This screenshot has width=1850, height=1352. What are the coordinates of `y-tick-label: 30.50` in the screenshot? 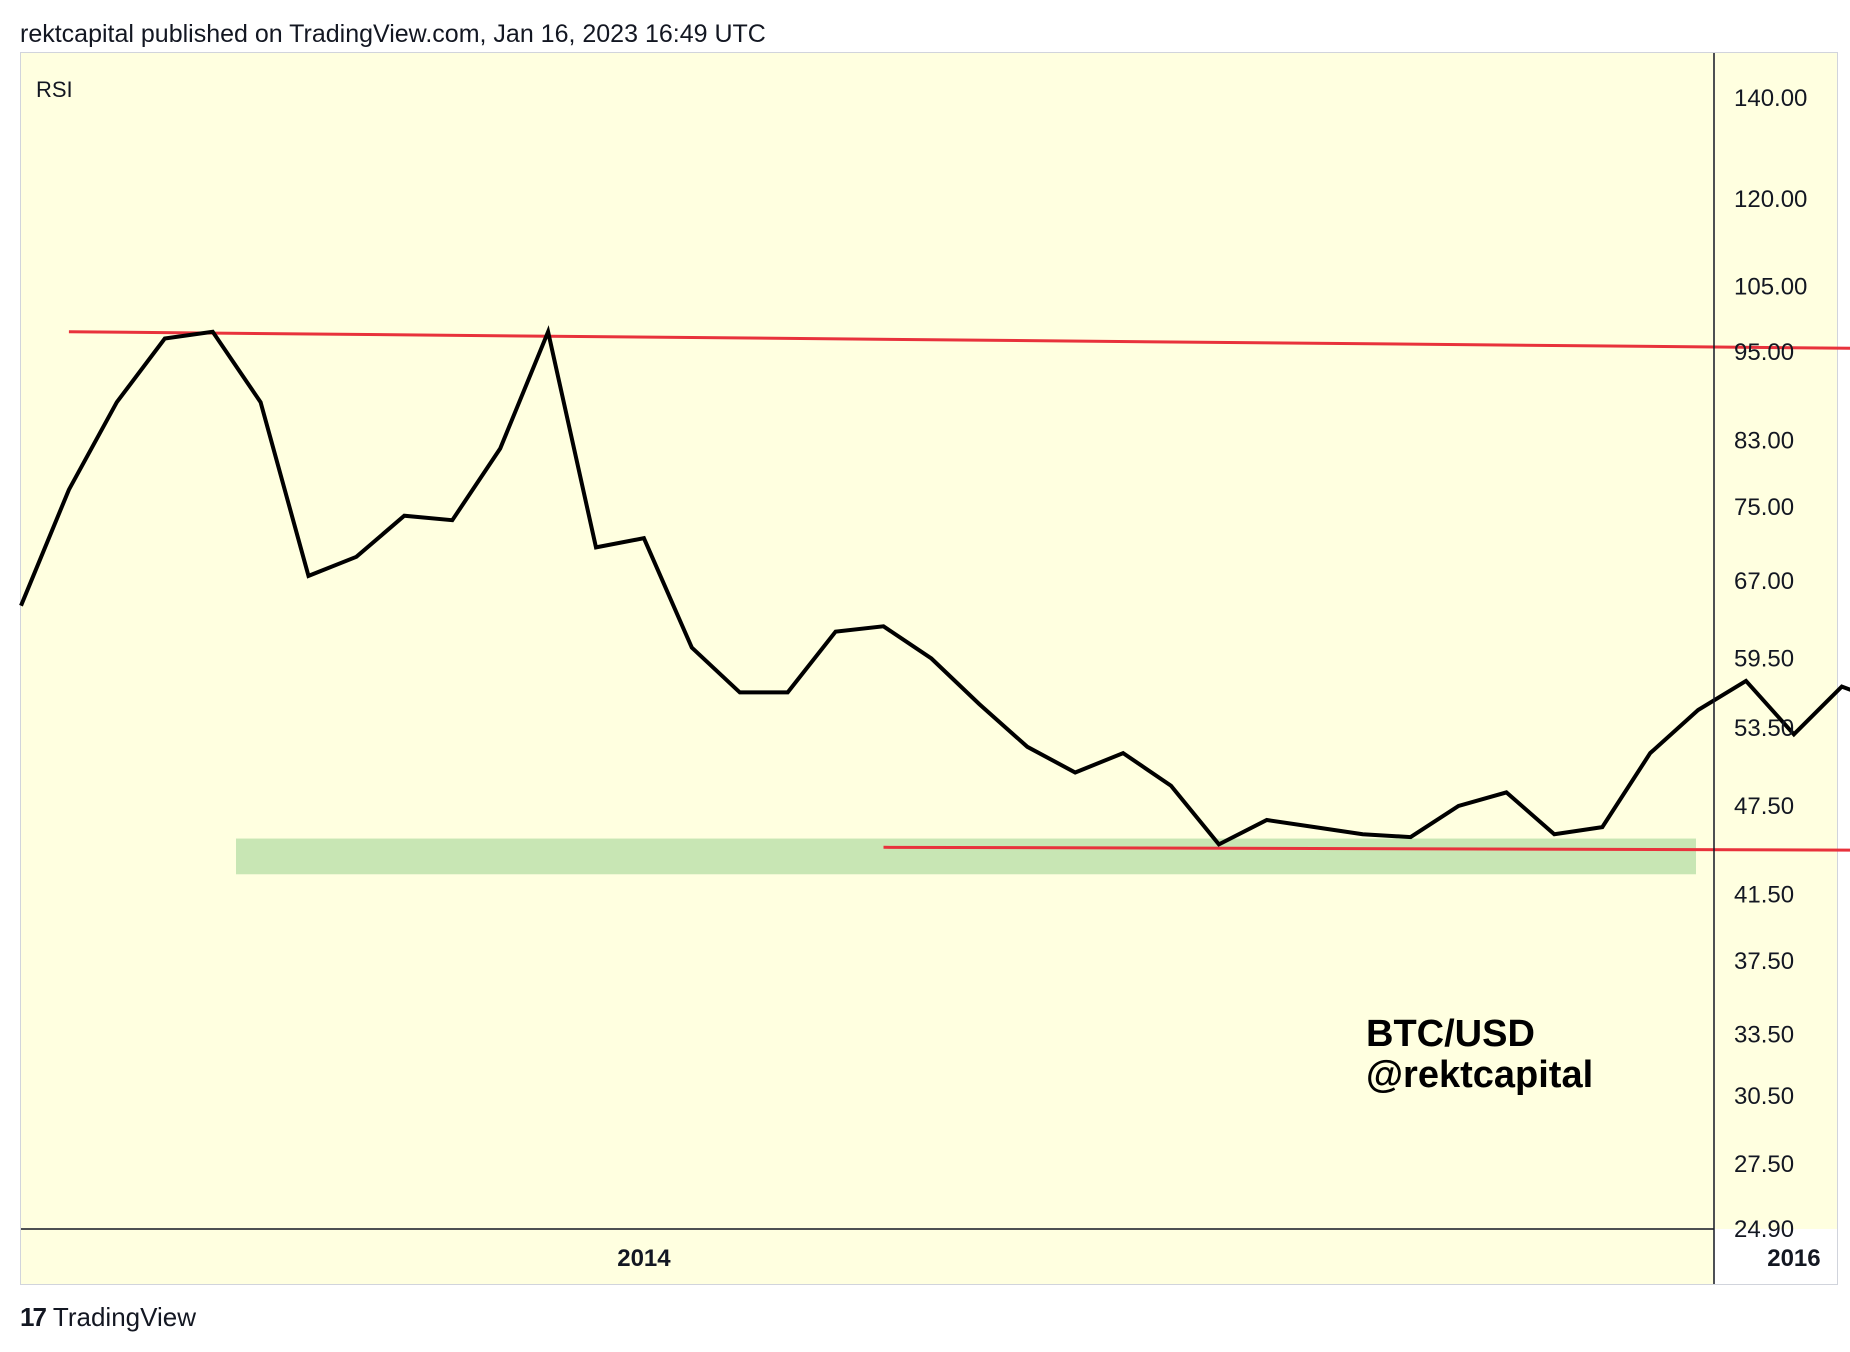 It's located at (1764, 1096).